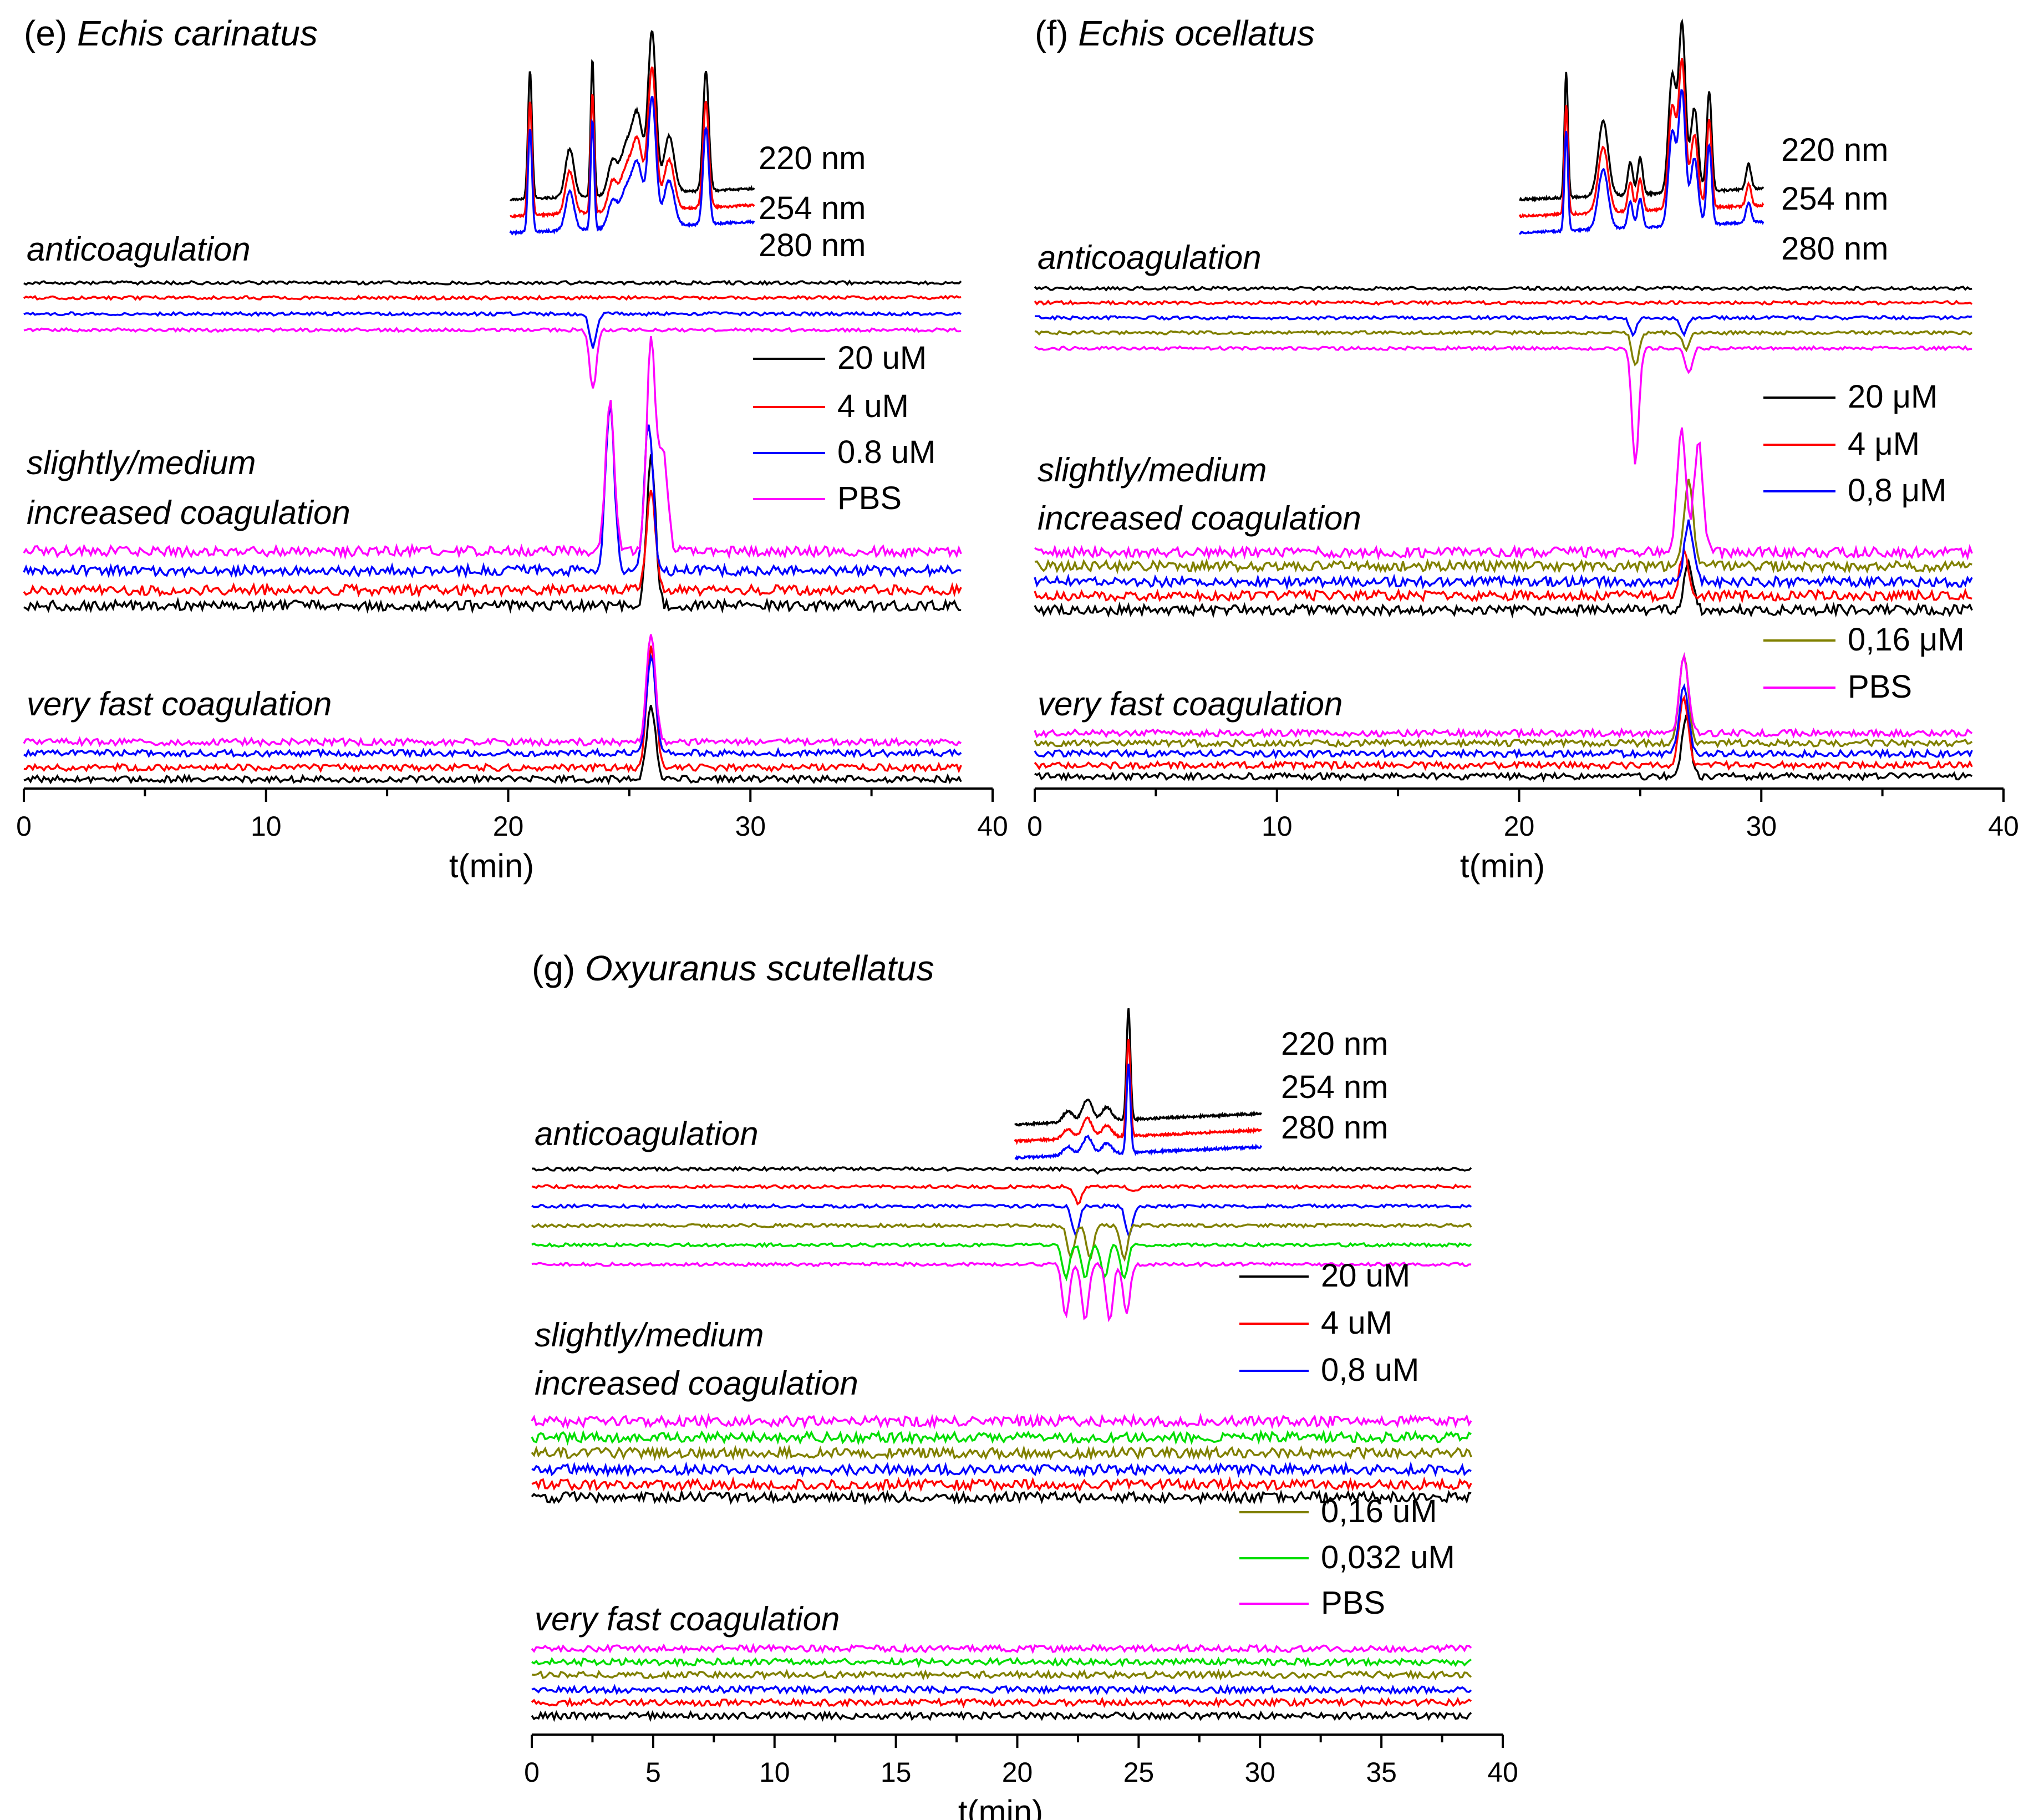 Image resolution: width=2034 pixels, height=1820 pixels. What do you see at coordinates (1381, 1772) in the screenshot?
I see `x-tick-label: 35` at bounding box center [1381, 1772].